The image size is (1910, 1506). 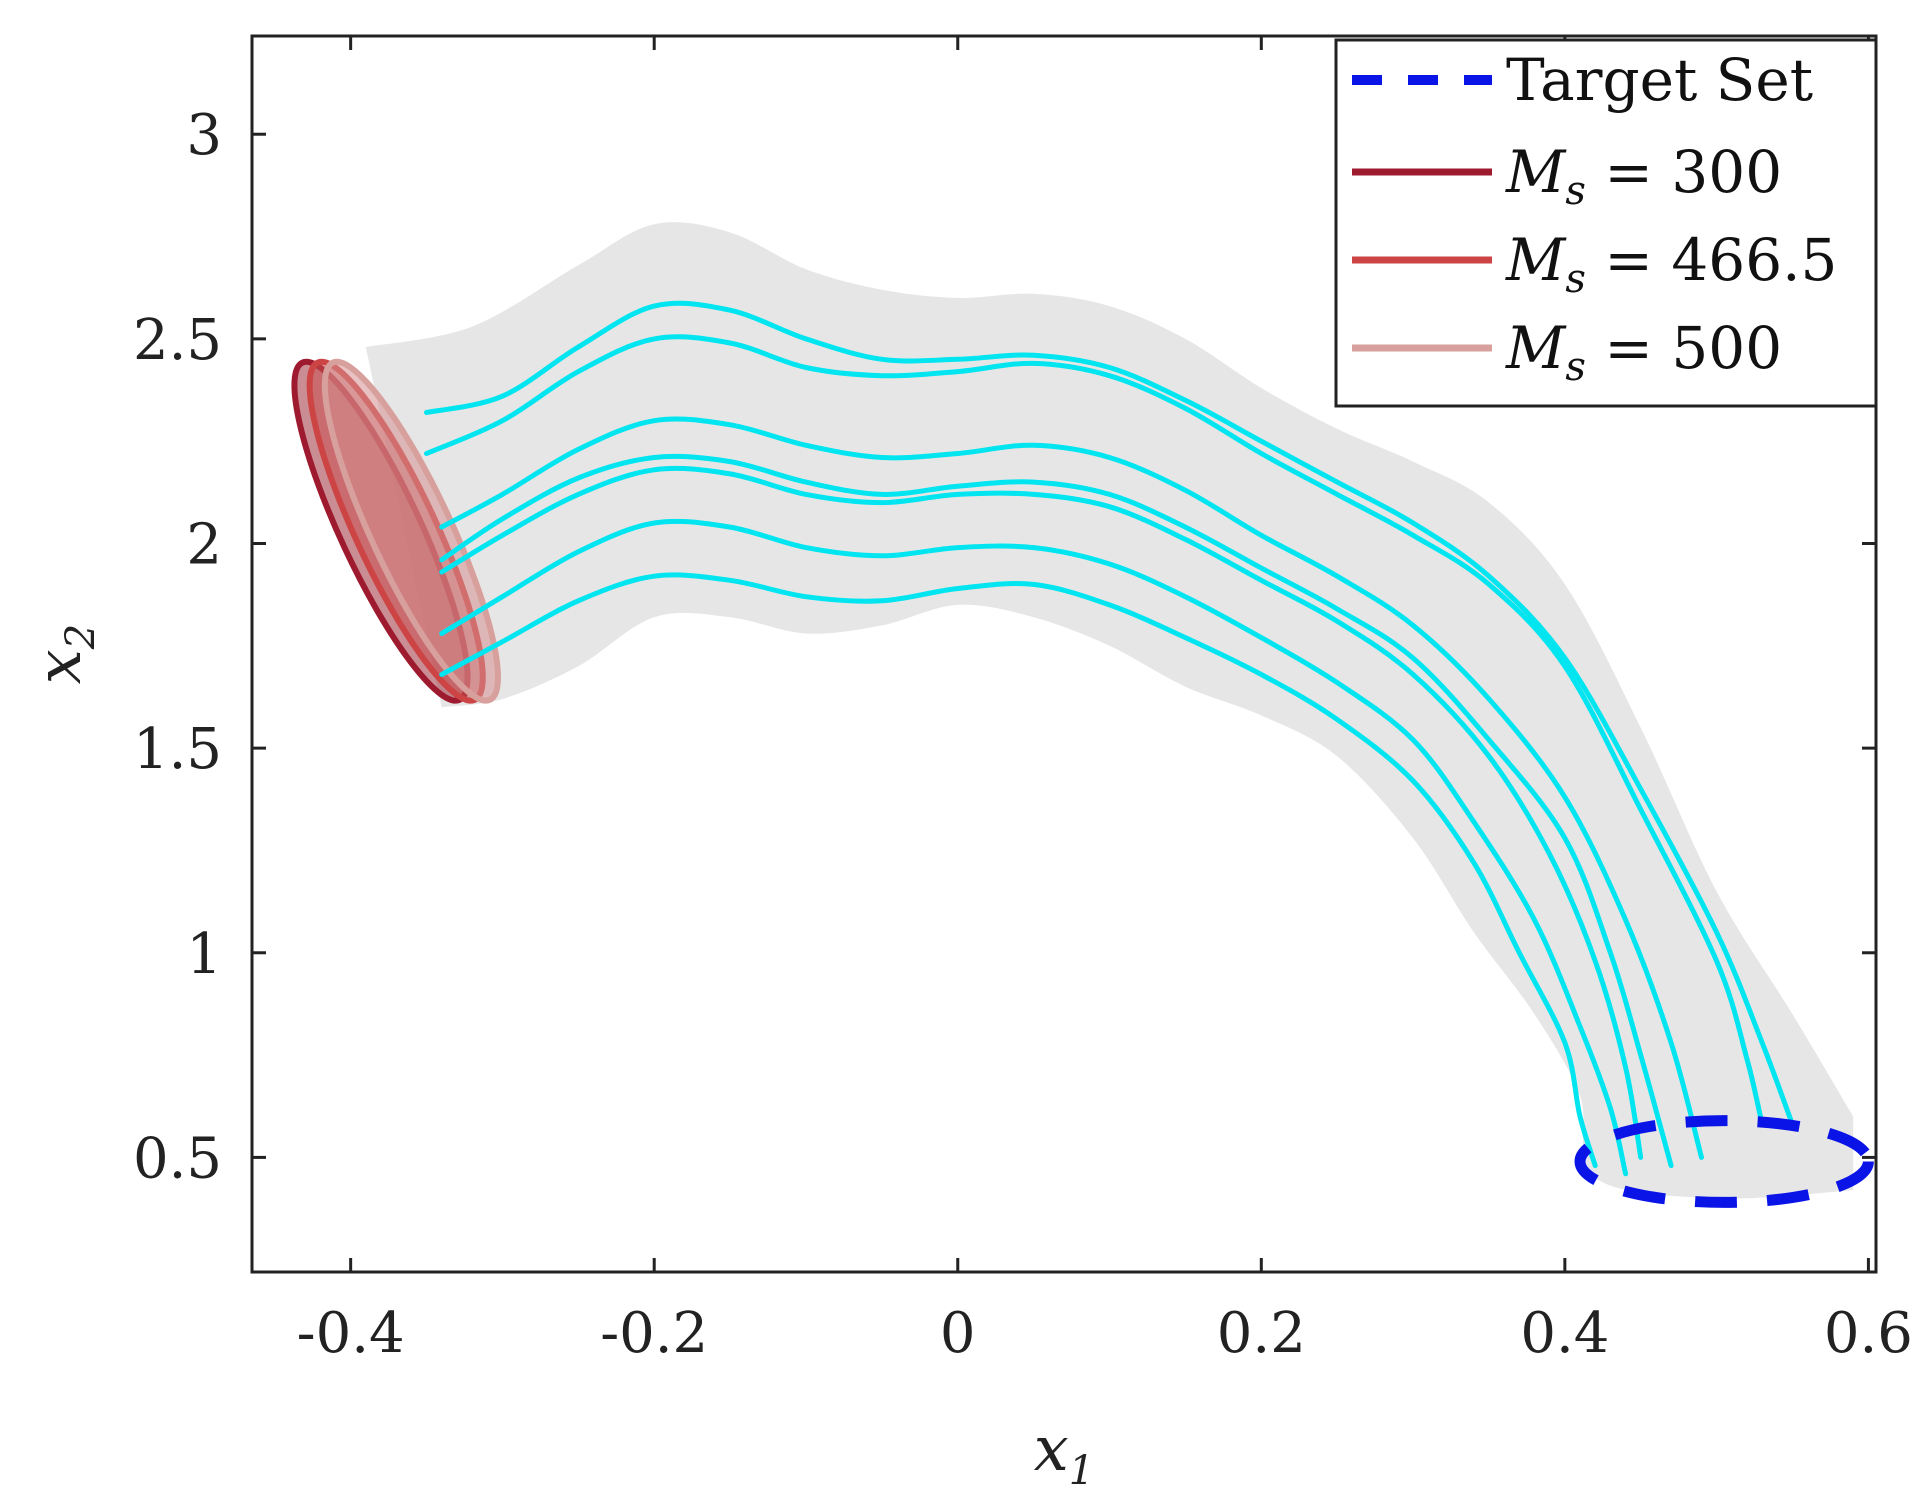 I want to click on legend-label-value: = 500, so click(x=1684, y=348).